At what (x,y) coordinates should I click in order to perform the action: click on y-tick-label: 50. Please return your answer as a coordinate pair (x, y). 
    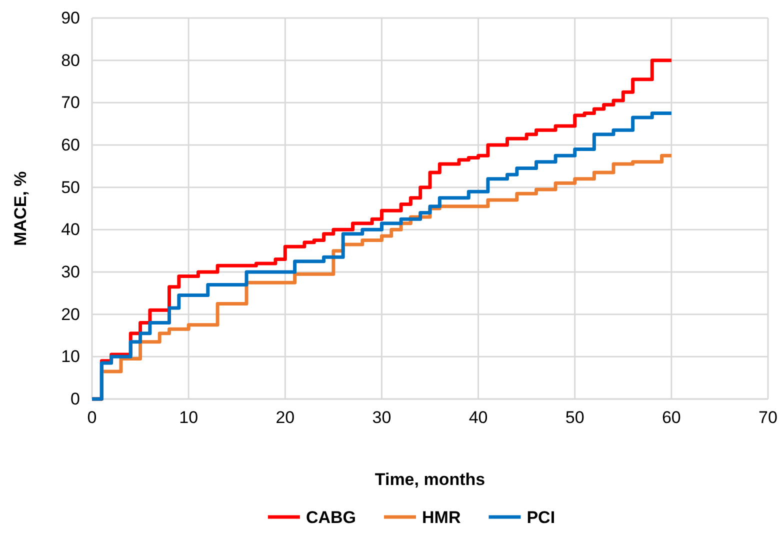
    Looking at the image, I should click on (70, 187).